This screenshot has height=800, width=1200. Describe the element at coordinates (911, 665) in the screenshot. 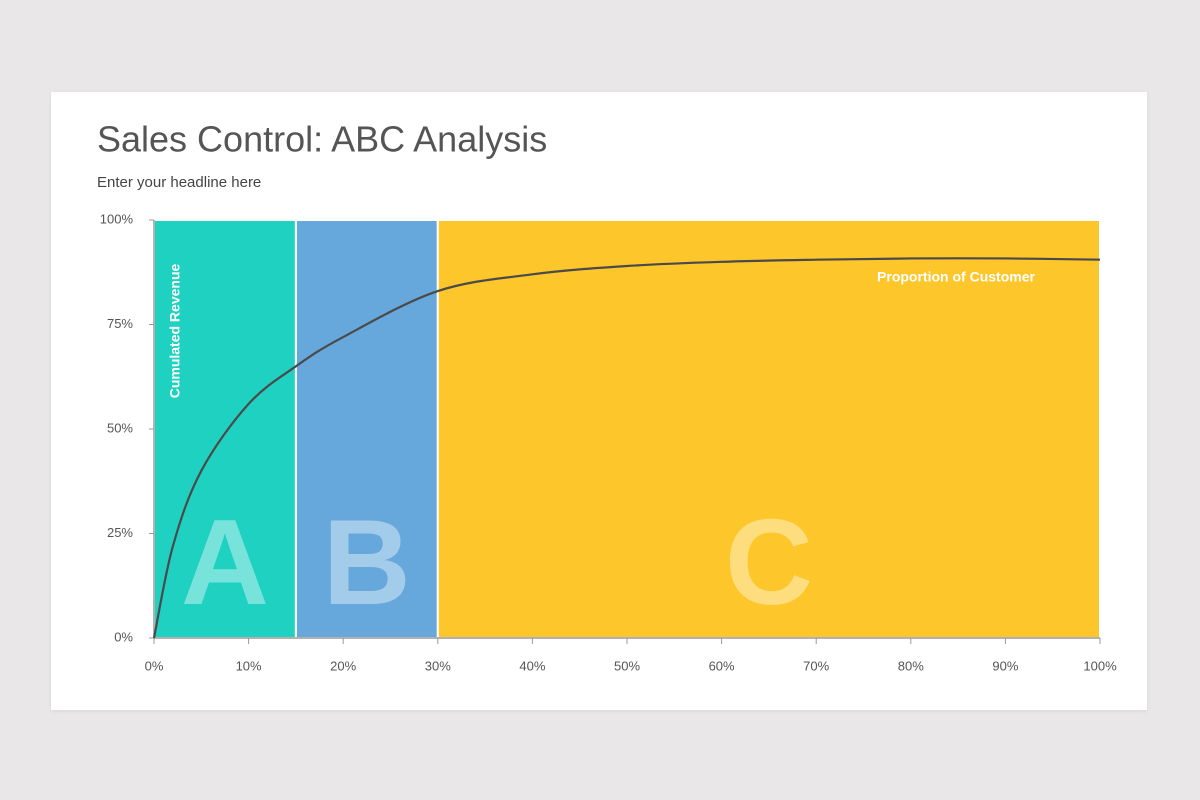

I see `x-tick-label: 80%` at that location.